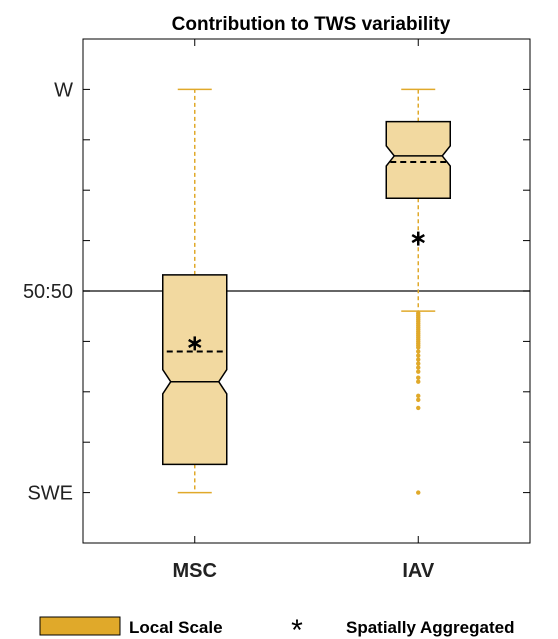 This screenshot has width=558, height=639. What do you see at coordinates (297, 626) in the screenshot?
I see `legend-marker-spatially-aggregated: *` at bounding box center [297, 626].